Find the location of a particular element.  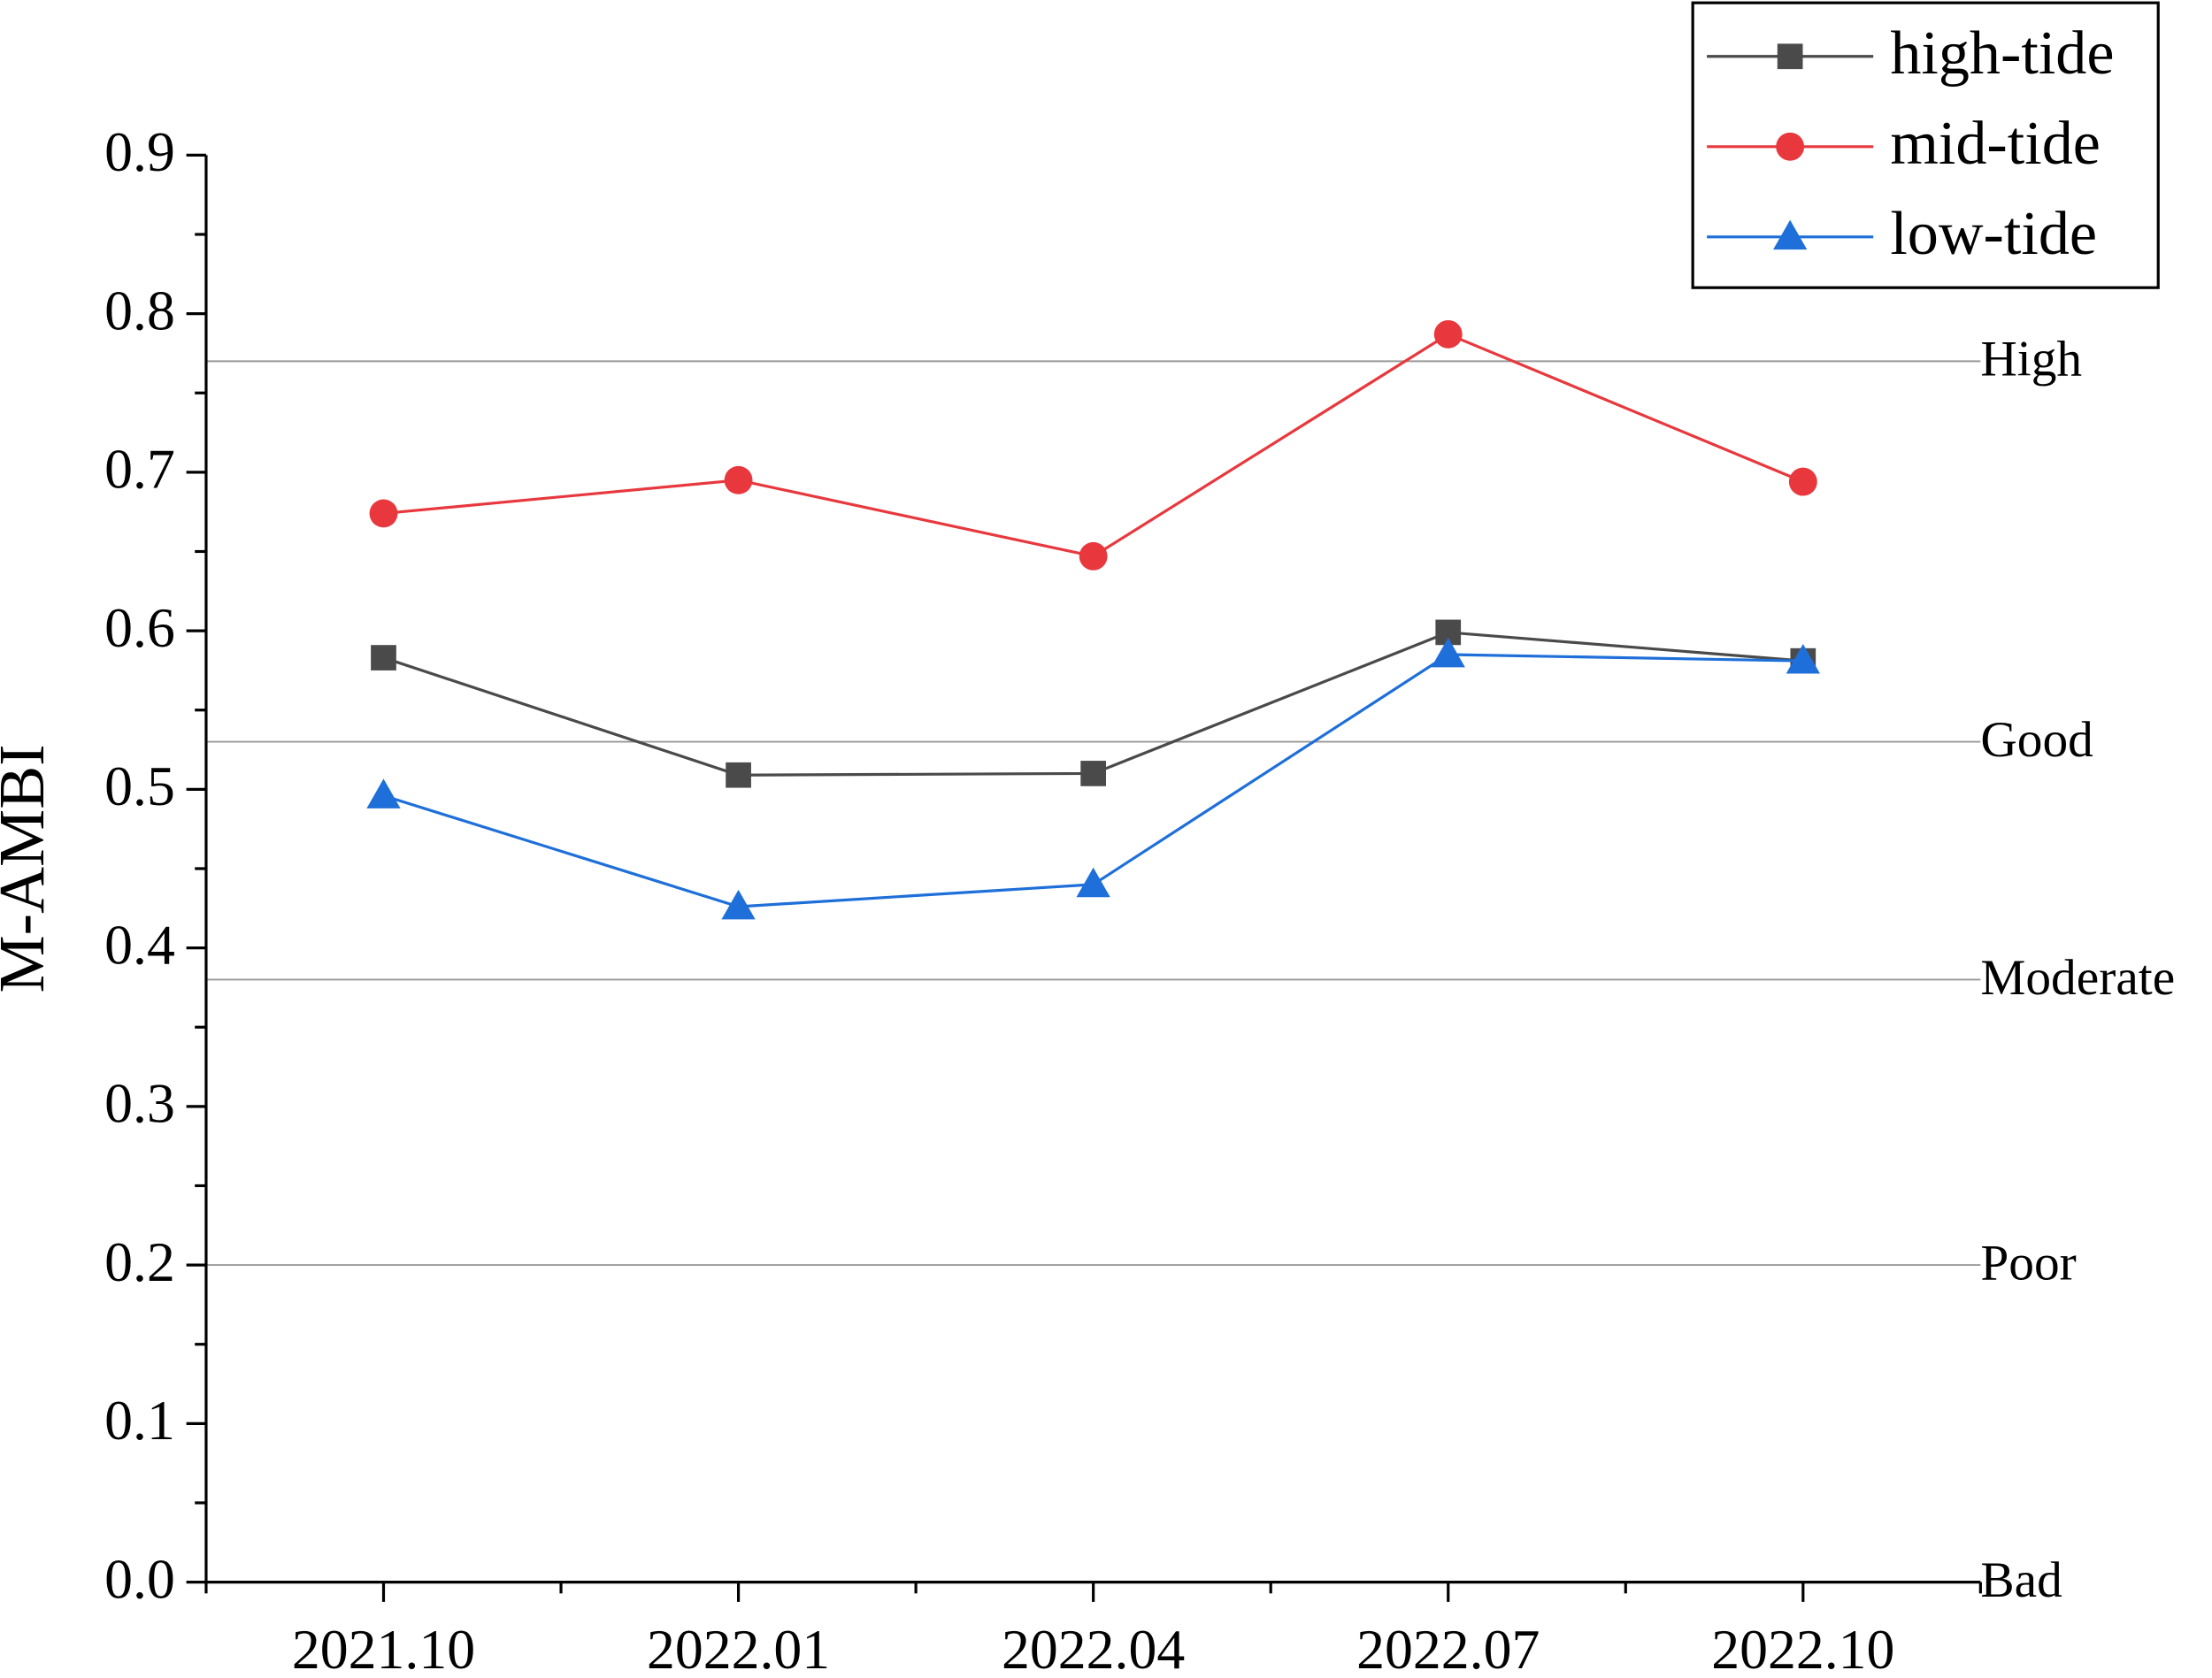

x-tick-label: 2021.10 is located at coordinates (383, 1648).